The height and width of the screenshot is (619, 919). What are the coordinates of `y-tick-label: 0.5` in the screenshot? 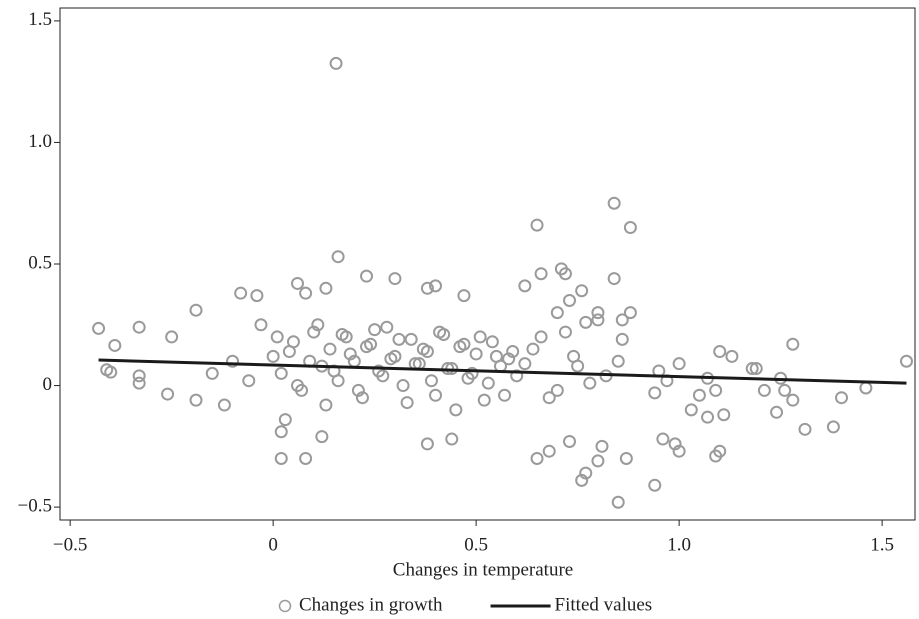 It's located at (40, 262).